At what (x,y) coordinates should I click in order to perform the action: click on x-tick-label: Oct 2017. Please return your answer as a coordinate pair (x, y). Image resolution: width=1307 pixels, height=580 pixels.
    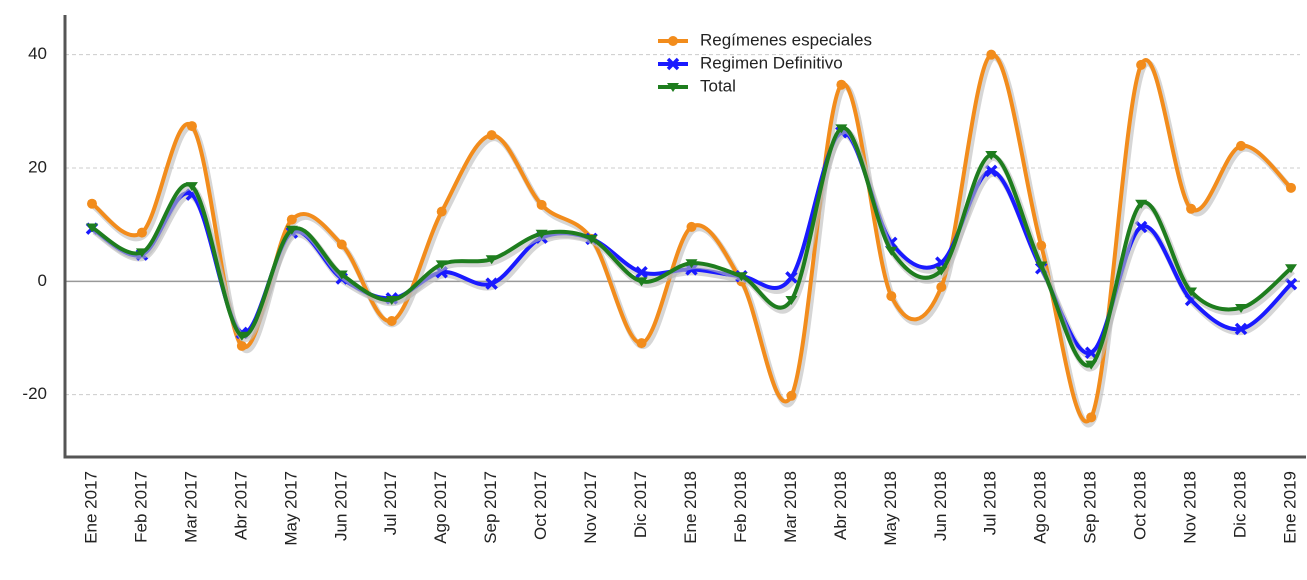
    Looking at the image, I should click on (540, 505).